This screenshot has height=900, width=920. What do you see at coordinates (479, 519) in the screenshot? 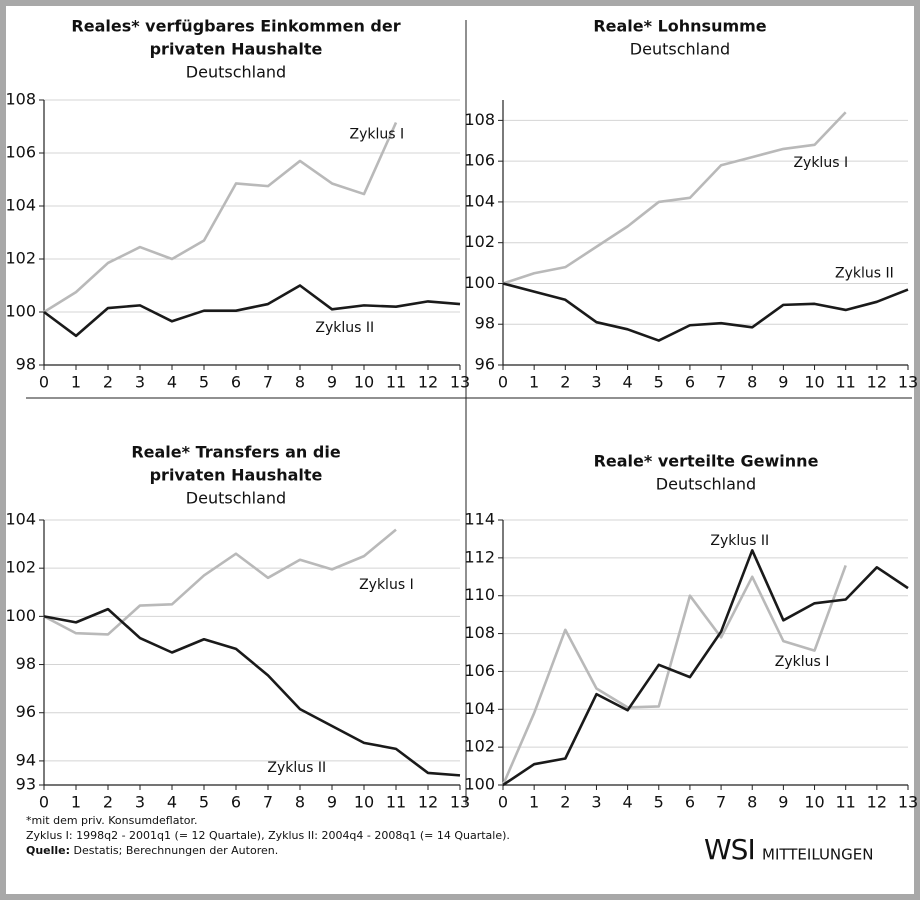
I see `y-tick-label: 114` at bounding box center [479, 519].